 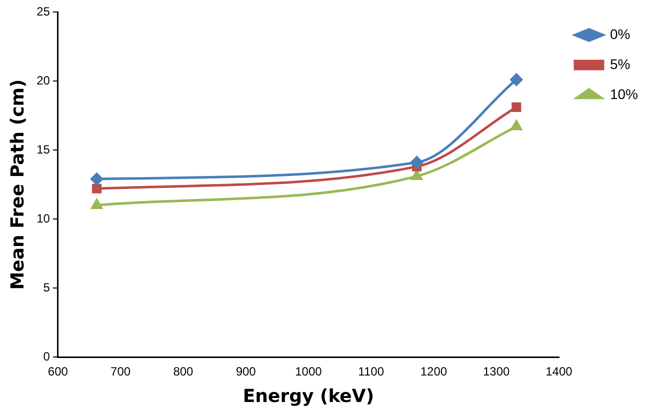 I want to click on y-tick-label: 5, so click(x=46, y=287).